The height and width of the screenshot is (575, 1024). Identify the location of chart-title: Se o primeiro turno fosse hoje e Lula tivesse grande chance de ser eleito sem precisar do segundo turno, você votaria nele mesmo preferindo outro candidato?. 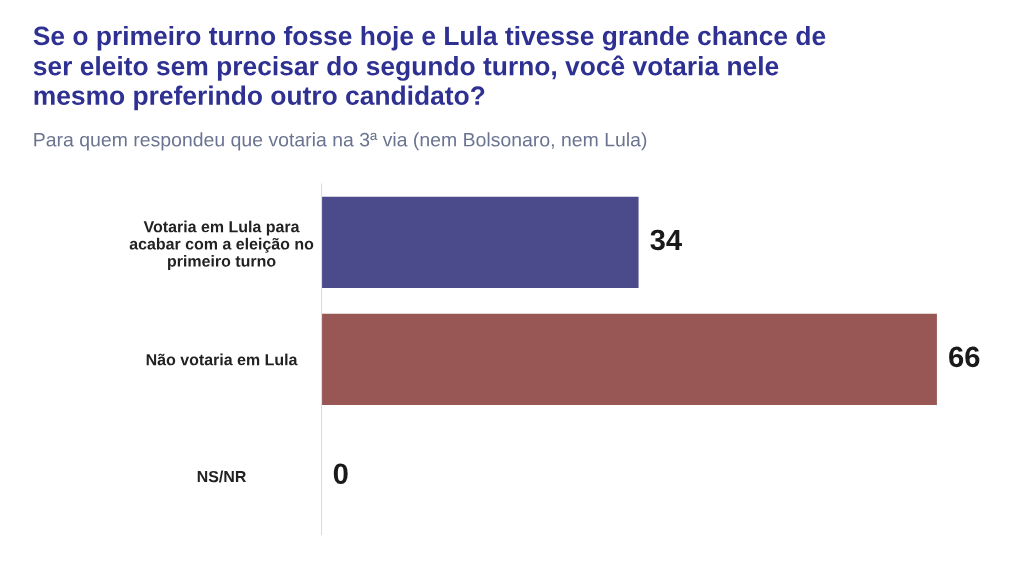
(429, 68).